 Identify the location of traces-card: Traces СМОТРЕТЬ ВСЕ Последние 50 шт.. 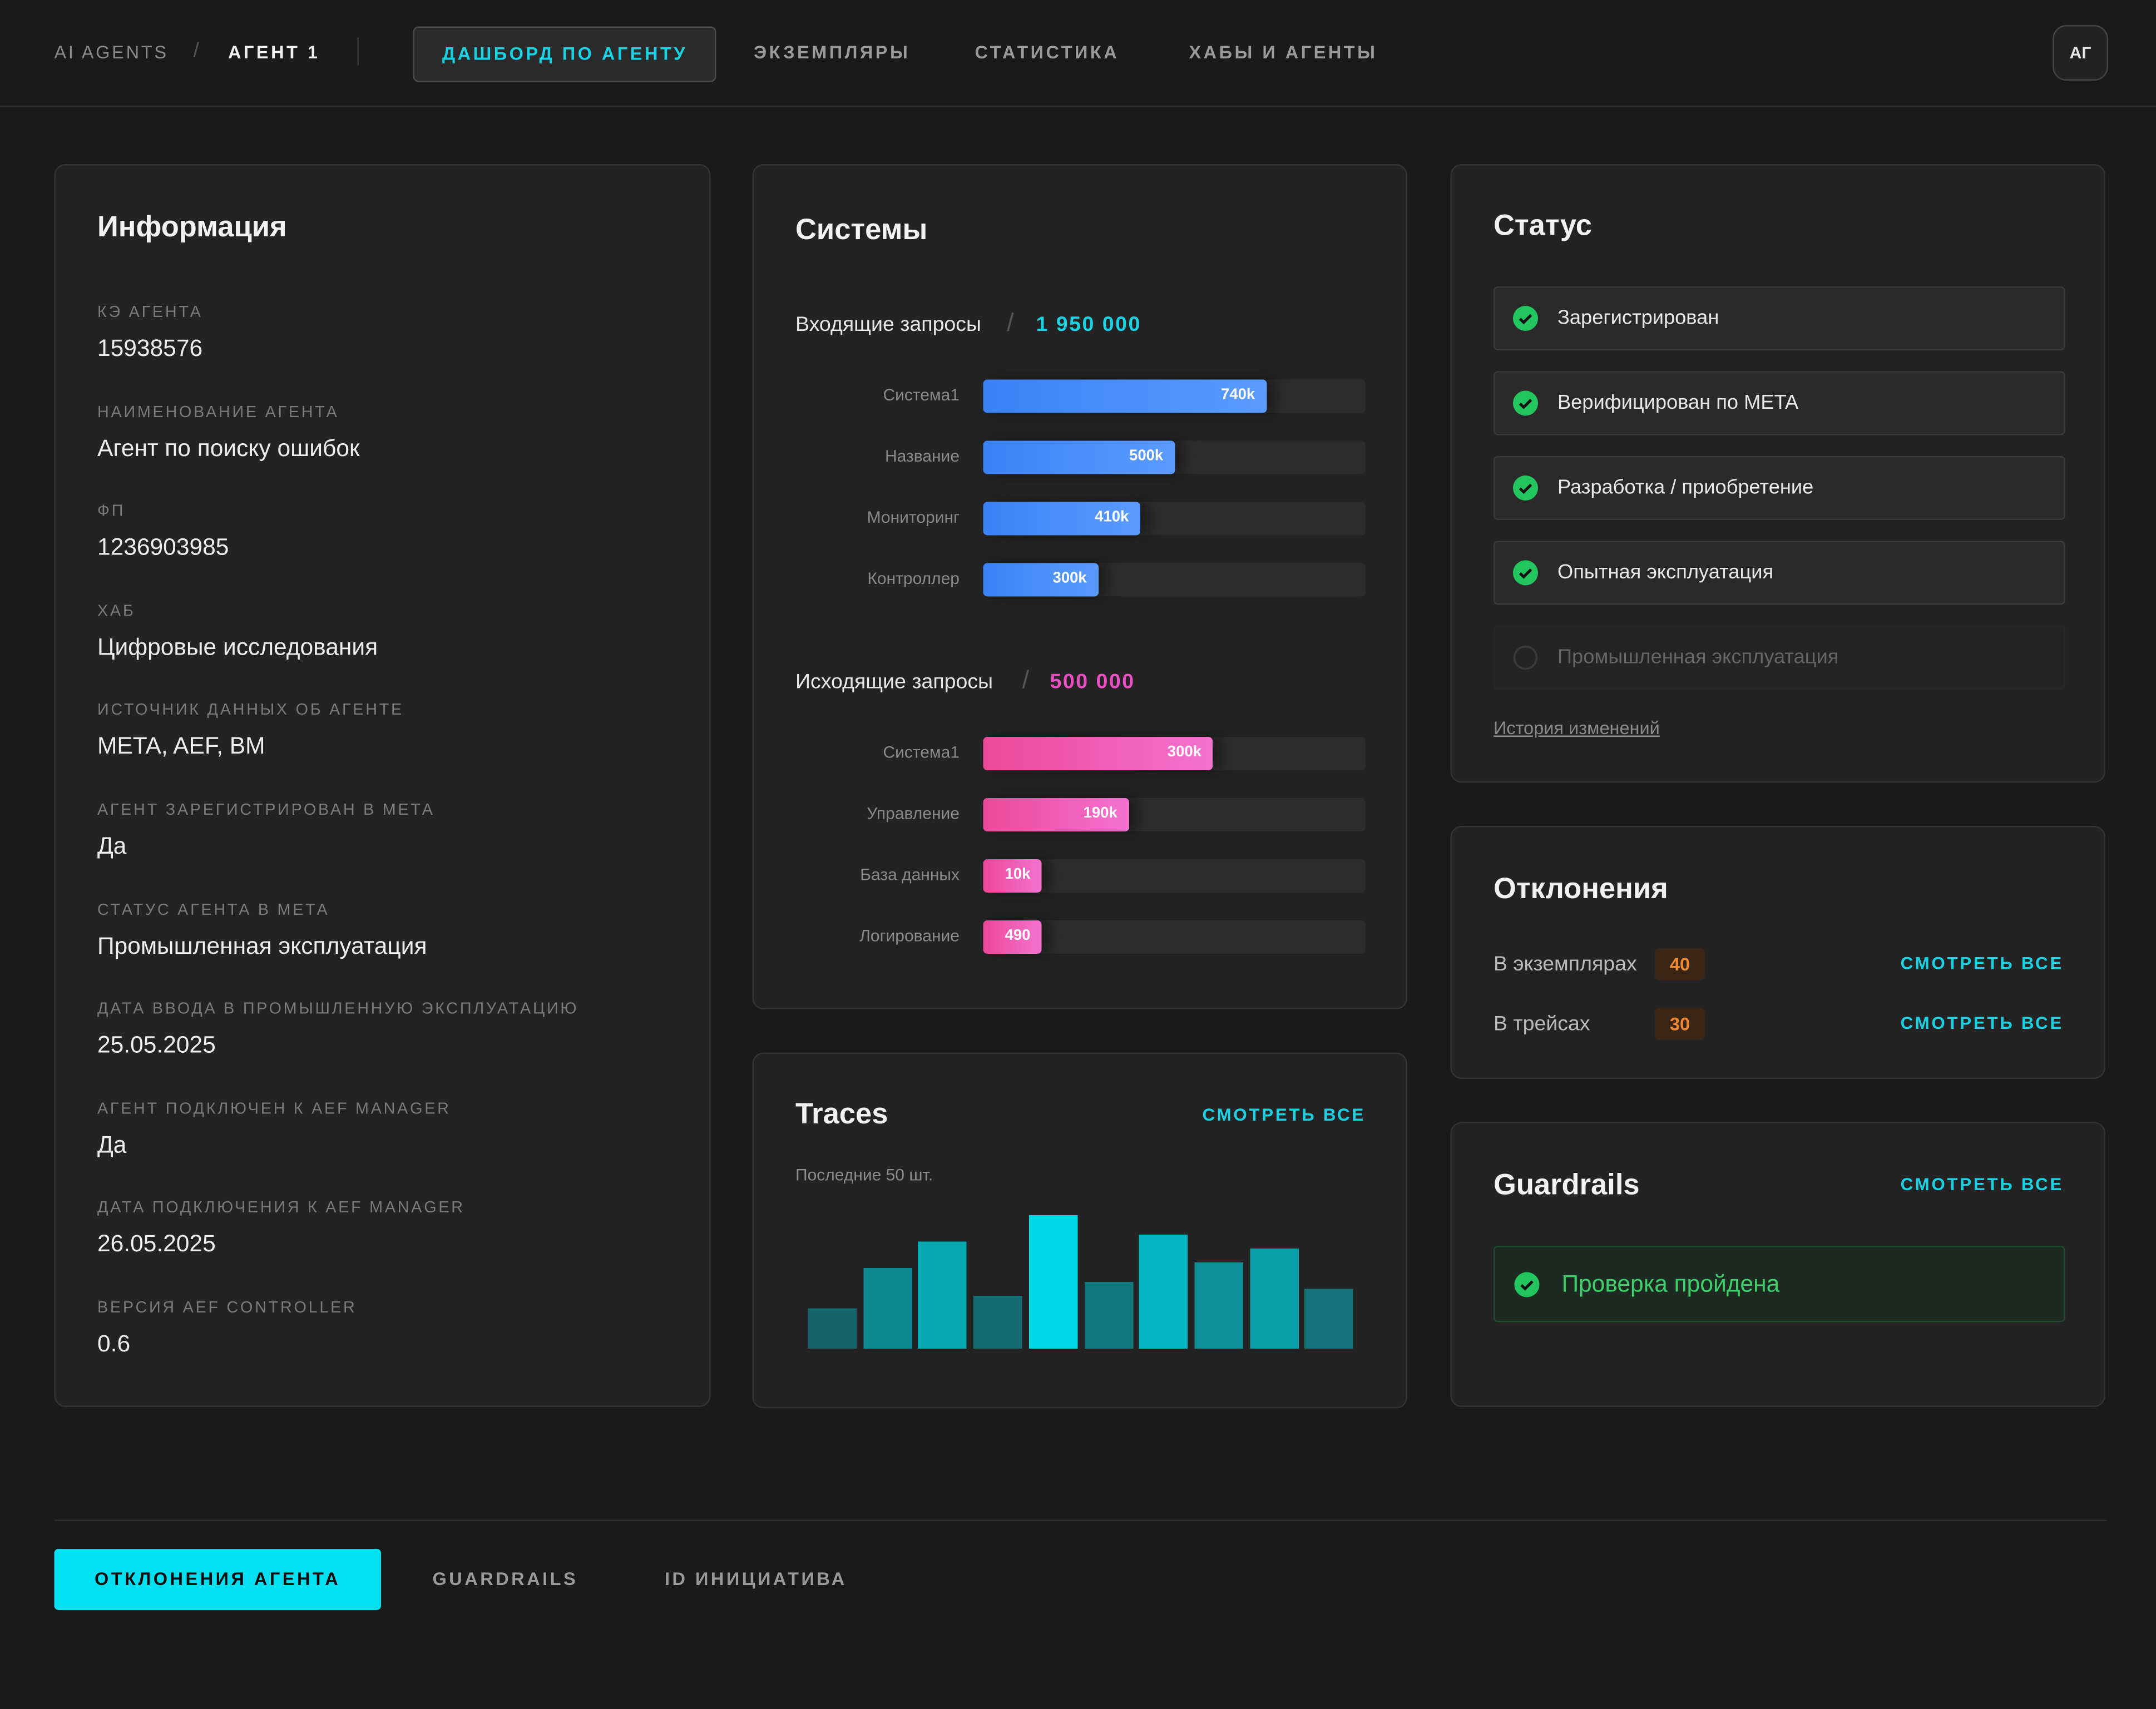
(1079, 1230).